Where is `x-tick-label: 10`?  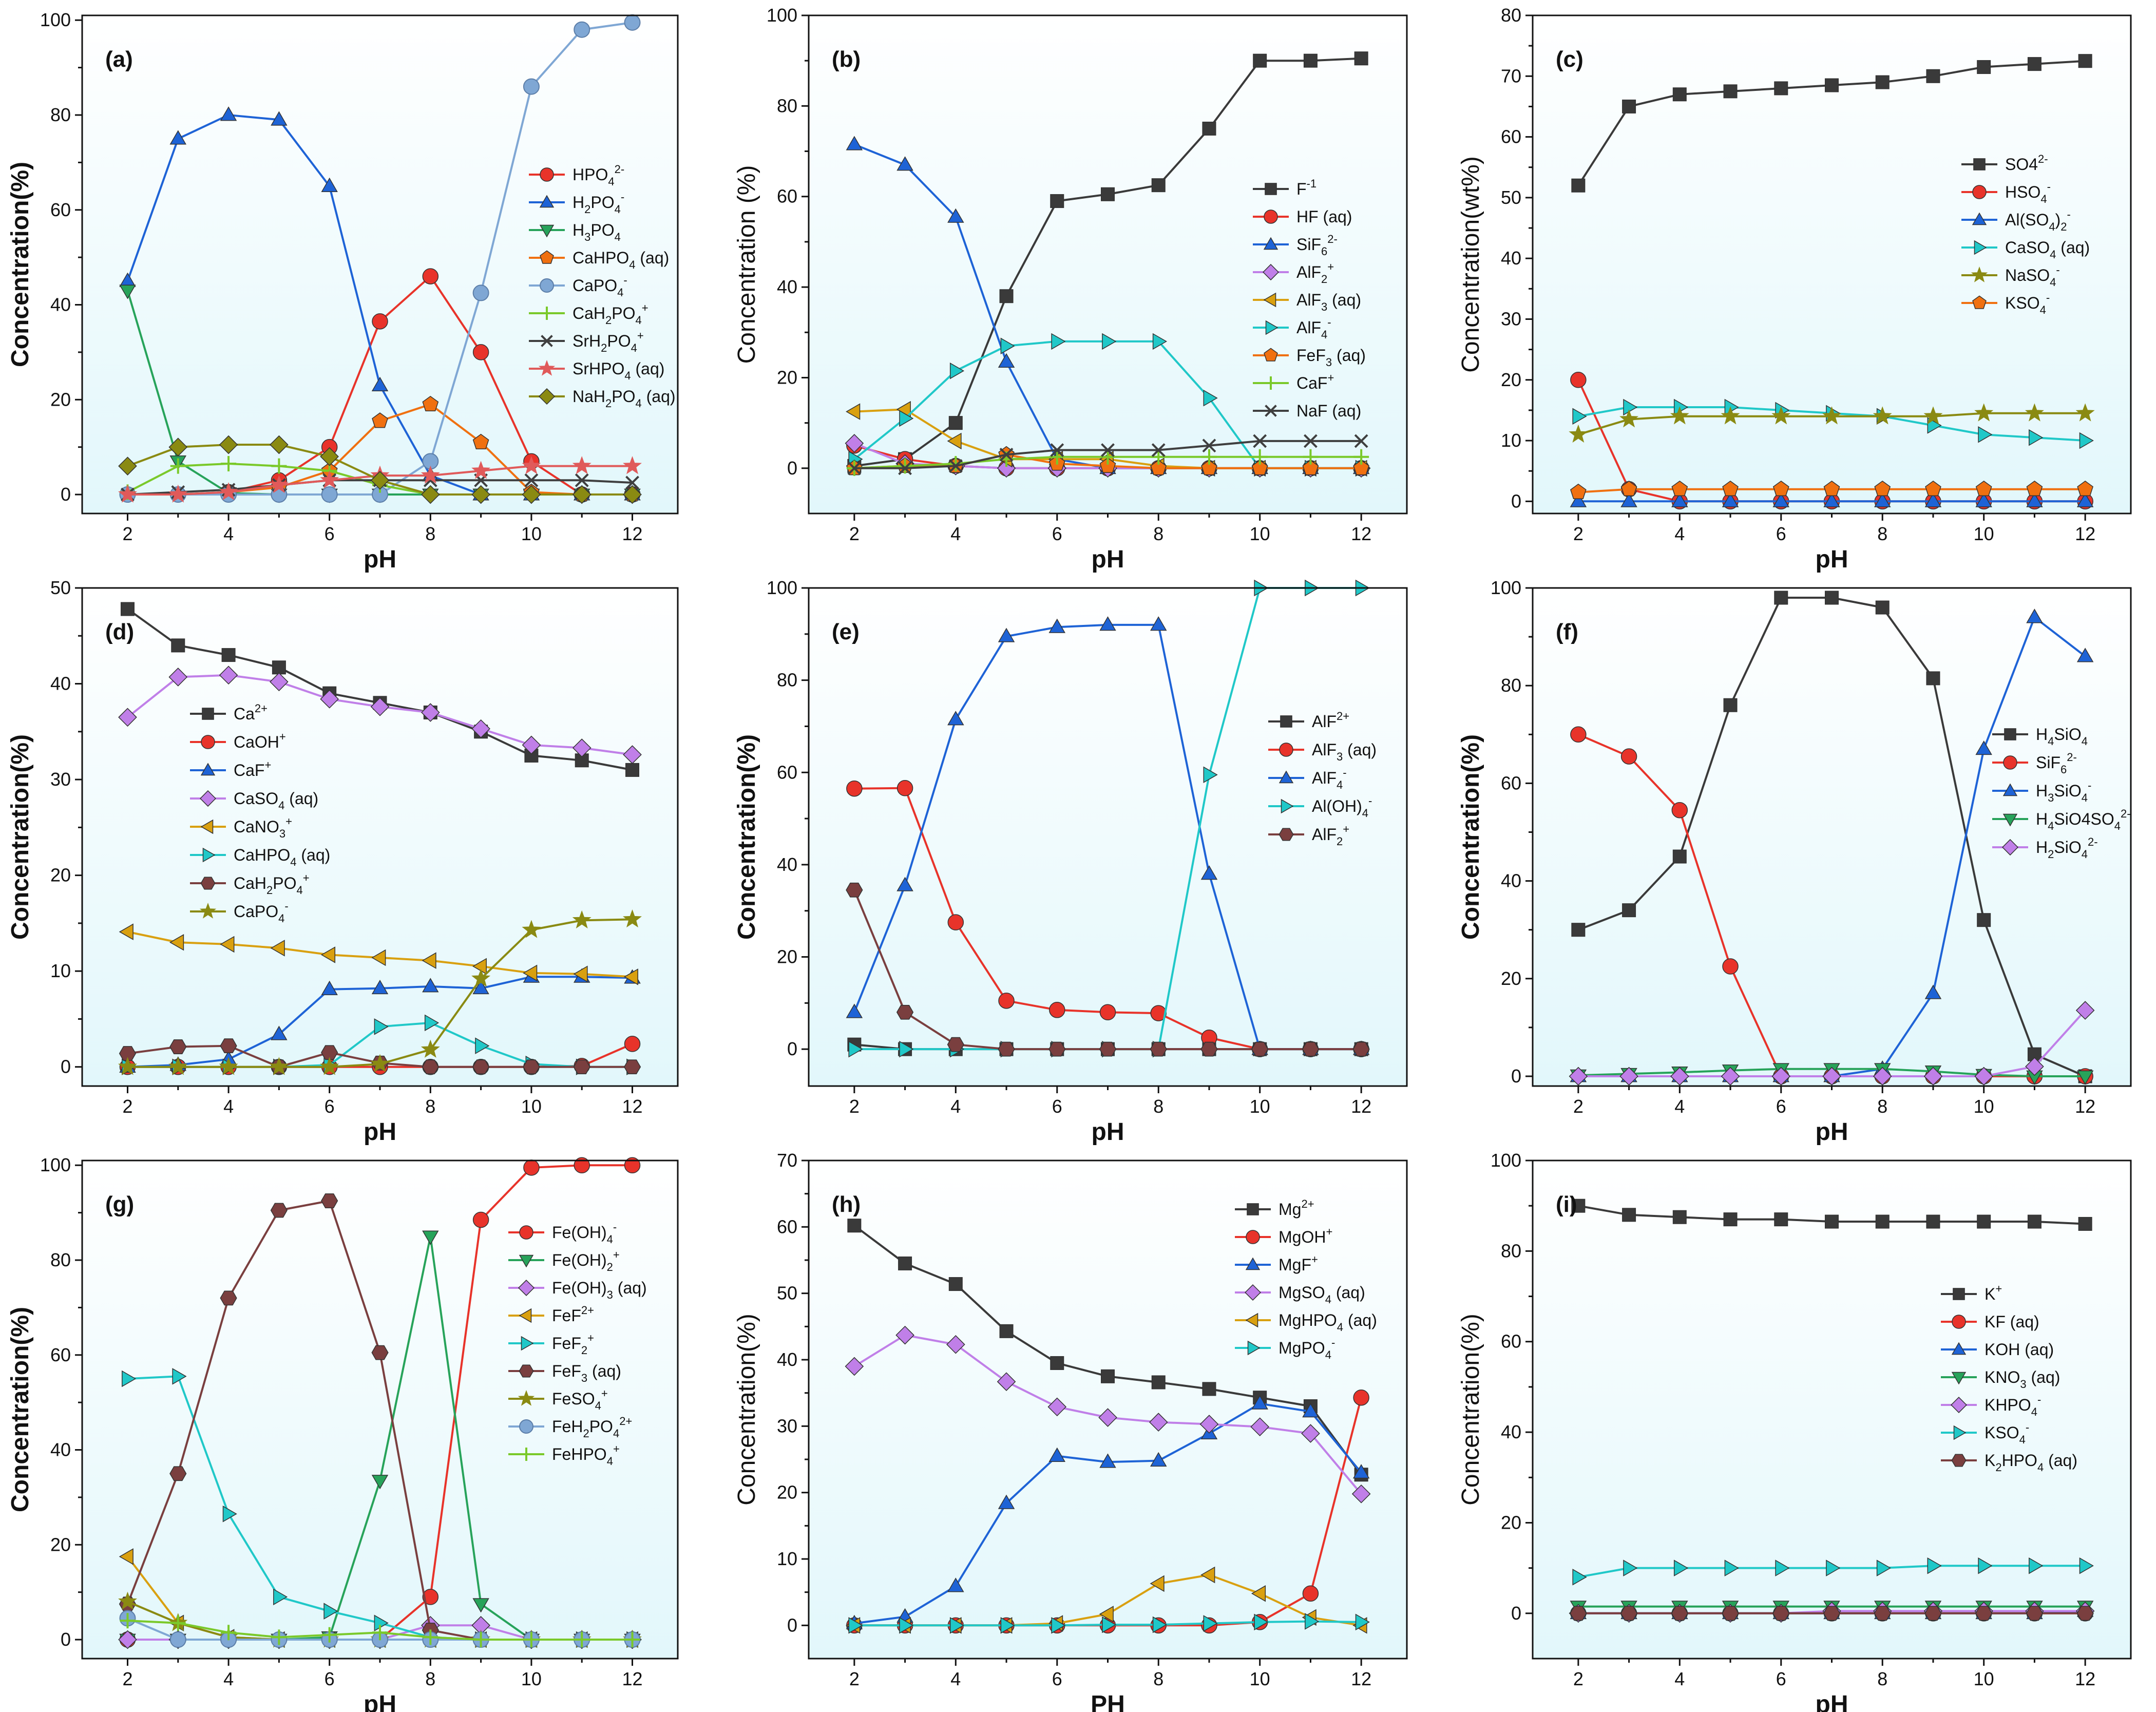
x-tick-label: 10 is located at coordinates (1260, 534).